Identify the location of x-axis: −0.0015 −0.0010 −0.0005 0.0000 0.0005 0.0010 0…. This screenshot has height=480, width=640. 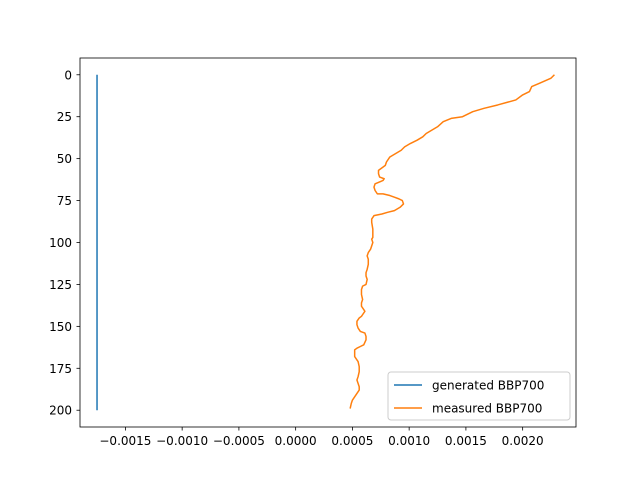
(321, 437).